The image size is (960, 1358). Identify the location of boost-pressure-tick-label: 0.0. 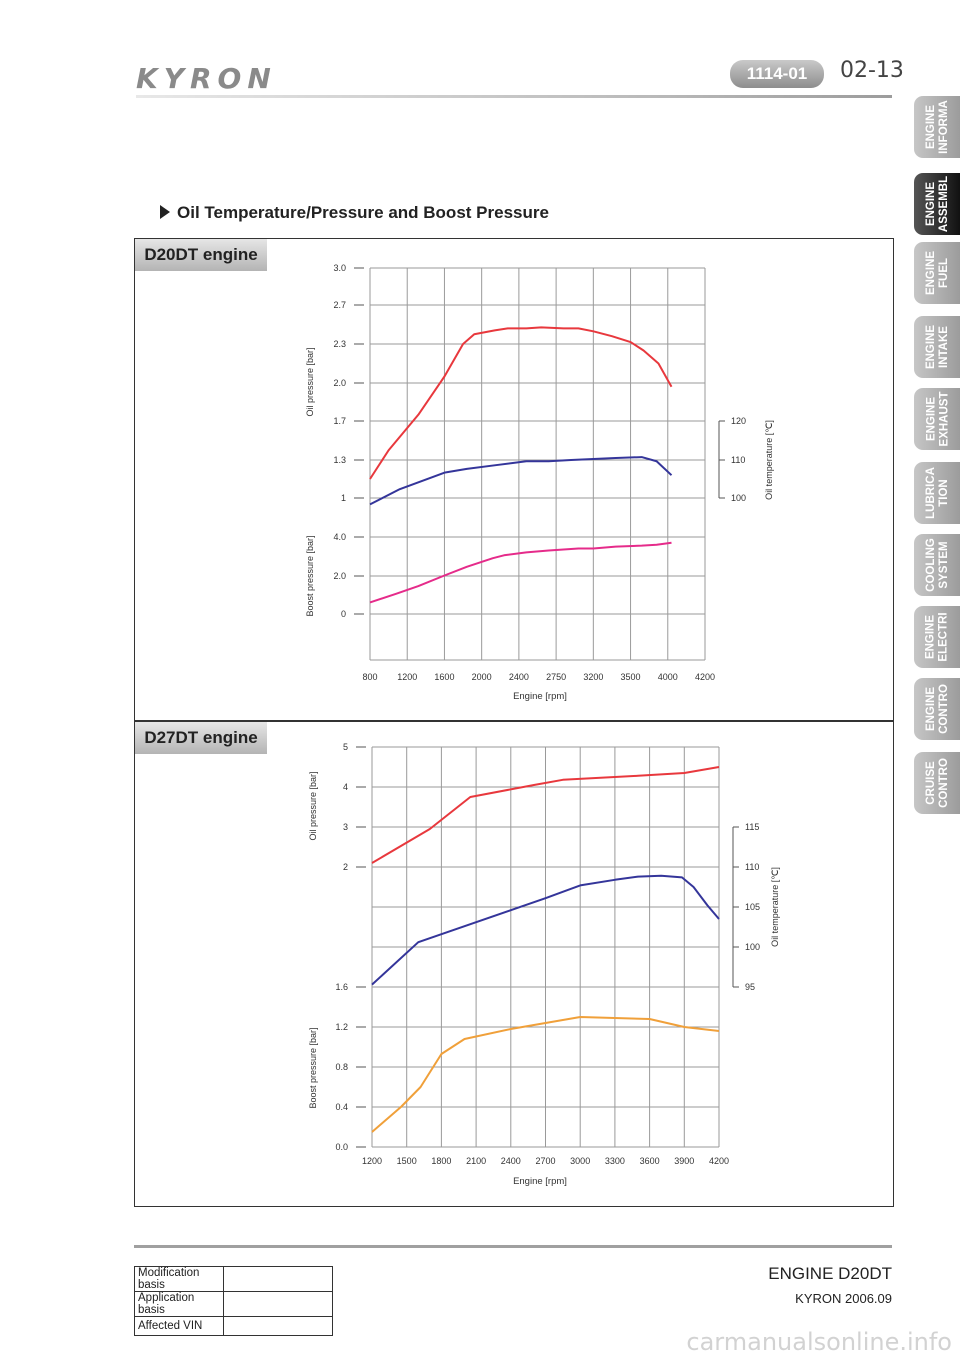
(341, 1147).